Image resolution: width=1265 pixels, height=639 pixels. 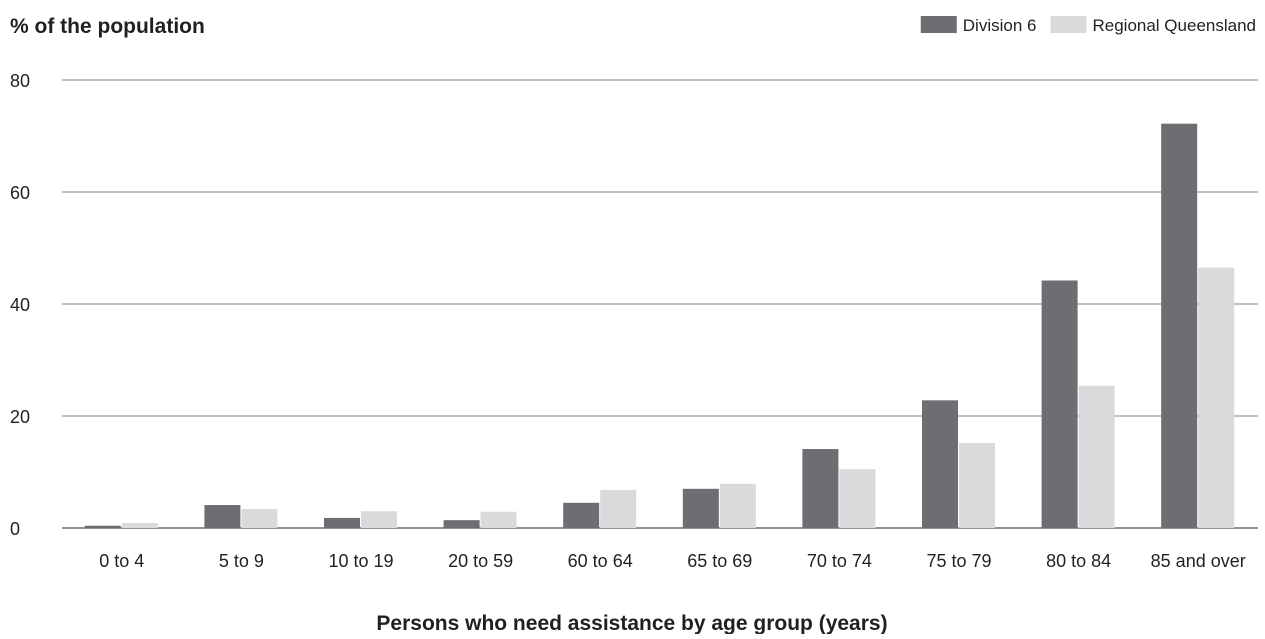 What do you see at coordinates (20, 417) in the screenshot?
I see `y-tick-label: 20` at bounding box center [20, 417].